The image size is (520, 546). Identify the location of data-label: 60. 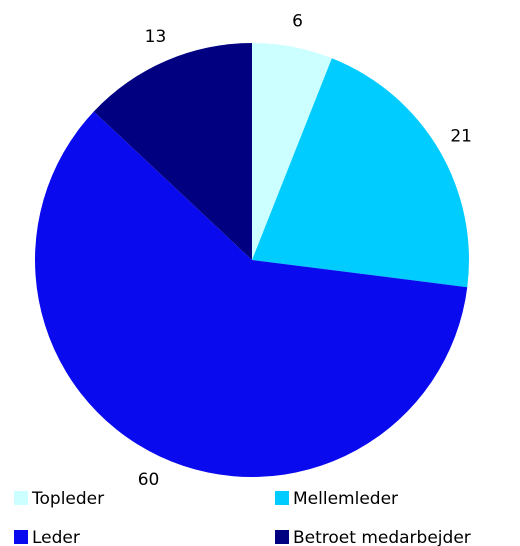
(149, 480).